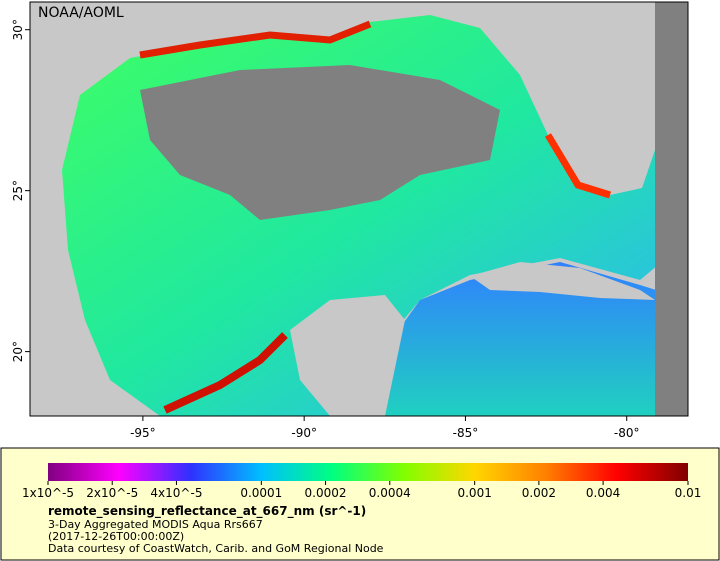  I want to click on y-tick-label: 25°, so click(18, 190).